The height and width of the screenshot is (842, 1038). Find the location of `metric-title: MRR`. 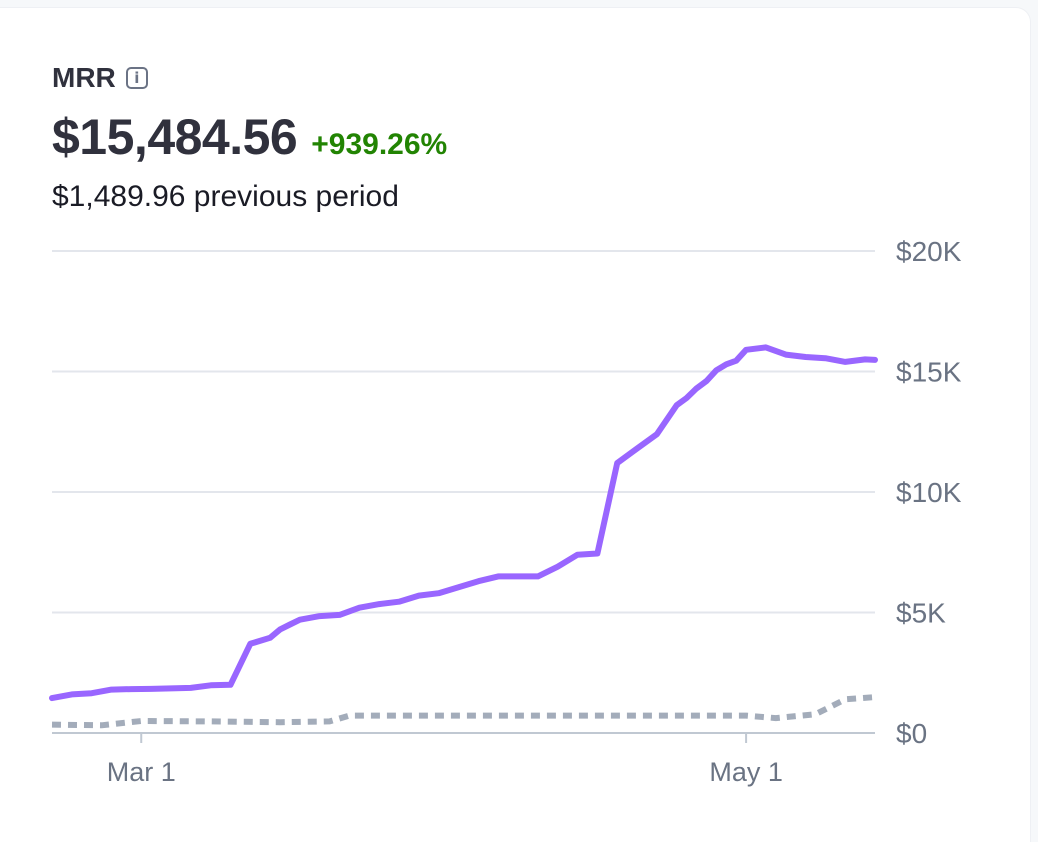

metric-title: MRR is located at coordinates (84, 77).